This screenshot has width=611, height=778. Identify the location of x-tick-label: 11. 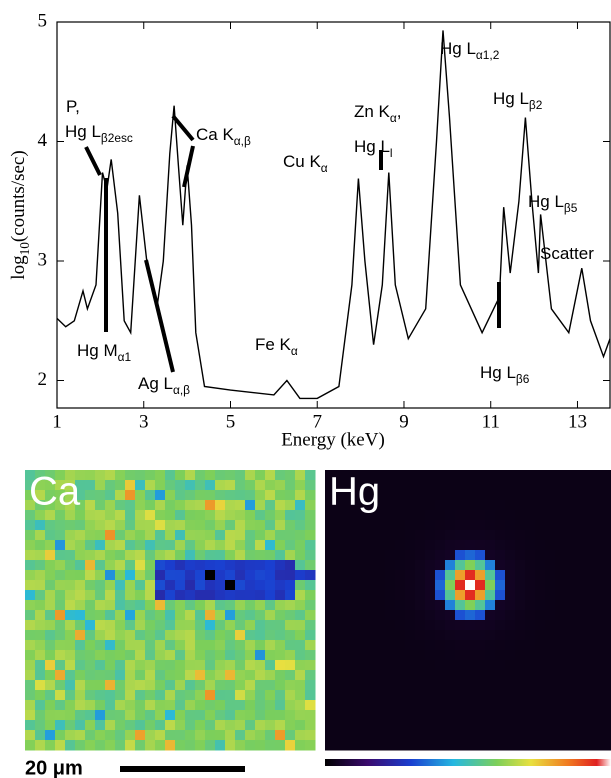
(491, 421).